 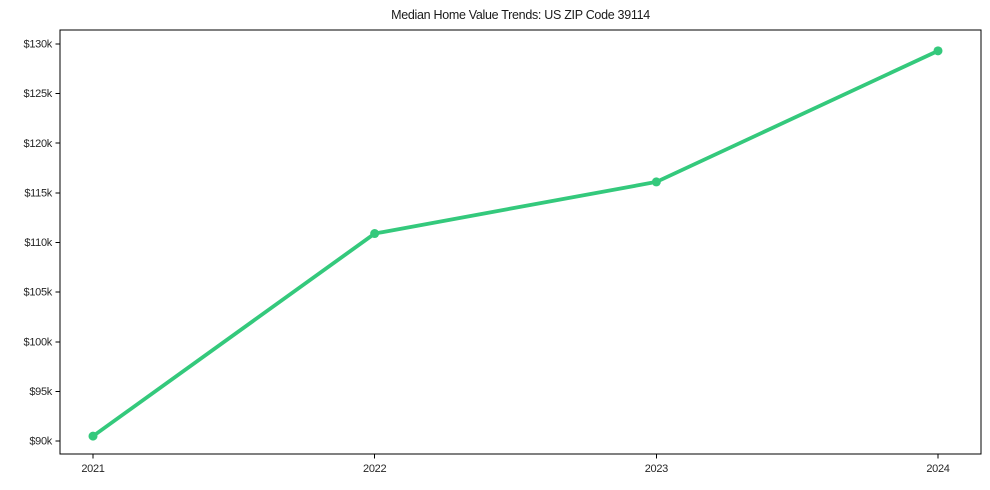 I want to click on x-tick-label: 2021, so click(x=92, y=469).